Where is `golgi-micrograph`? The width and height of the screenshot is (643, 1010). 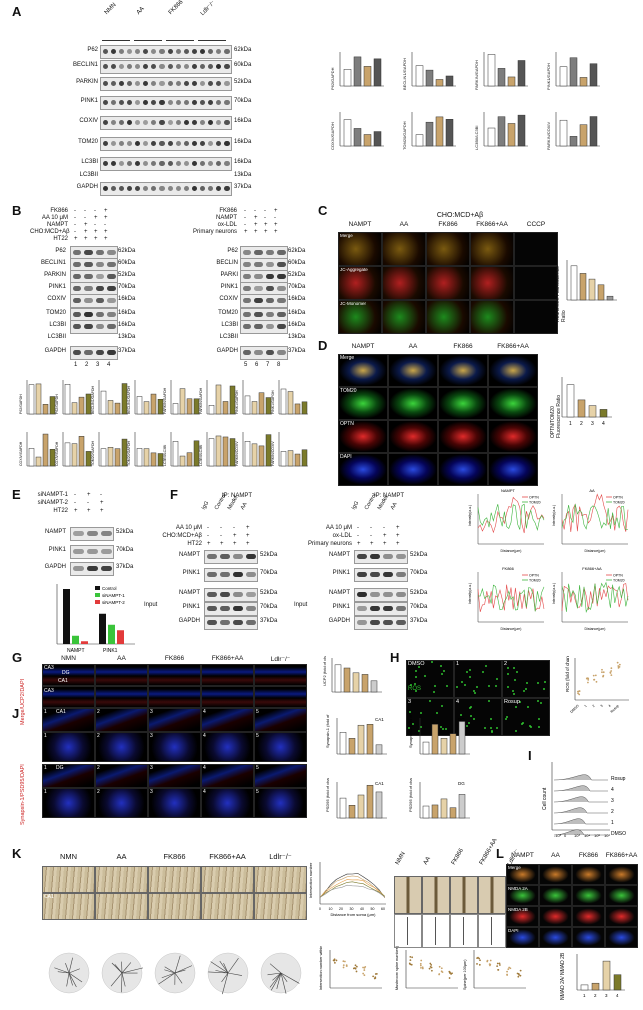 golgi-micrograph is located at coordinates (68, 906).